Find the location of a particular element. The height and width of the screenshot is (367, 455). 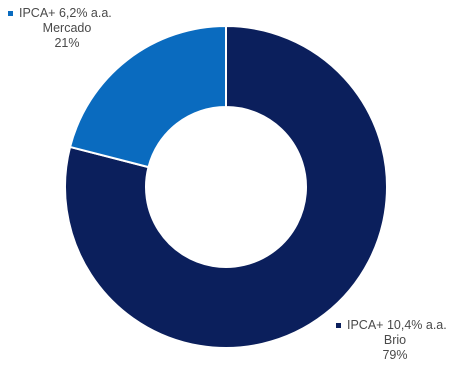

slice-name-brio: IPCA+ 10,4% a.a. is located at coordinates (397, 325).